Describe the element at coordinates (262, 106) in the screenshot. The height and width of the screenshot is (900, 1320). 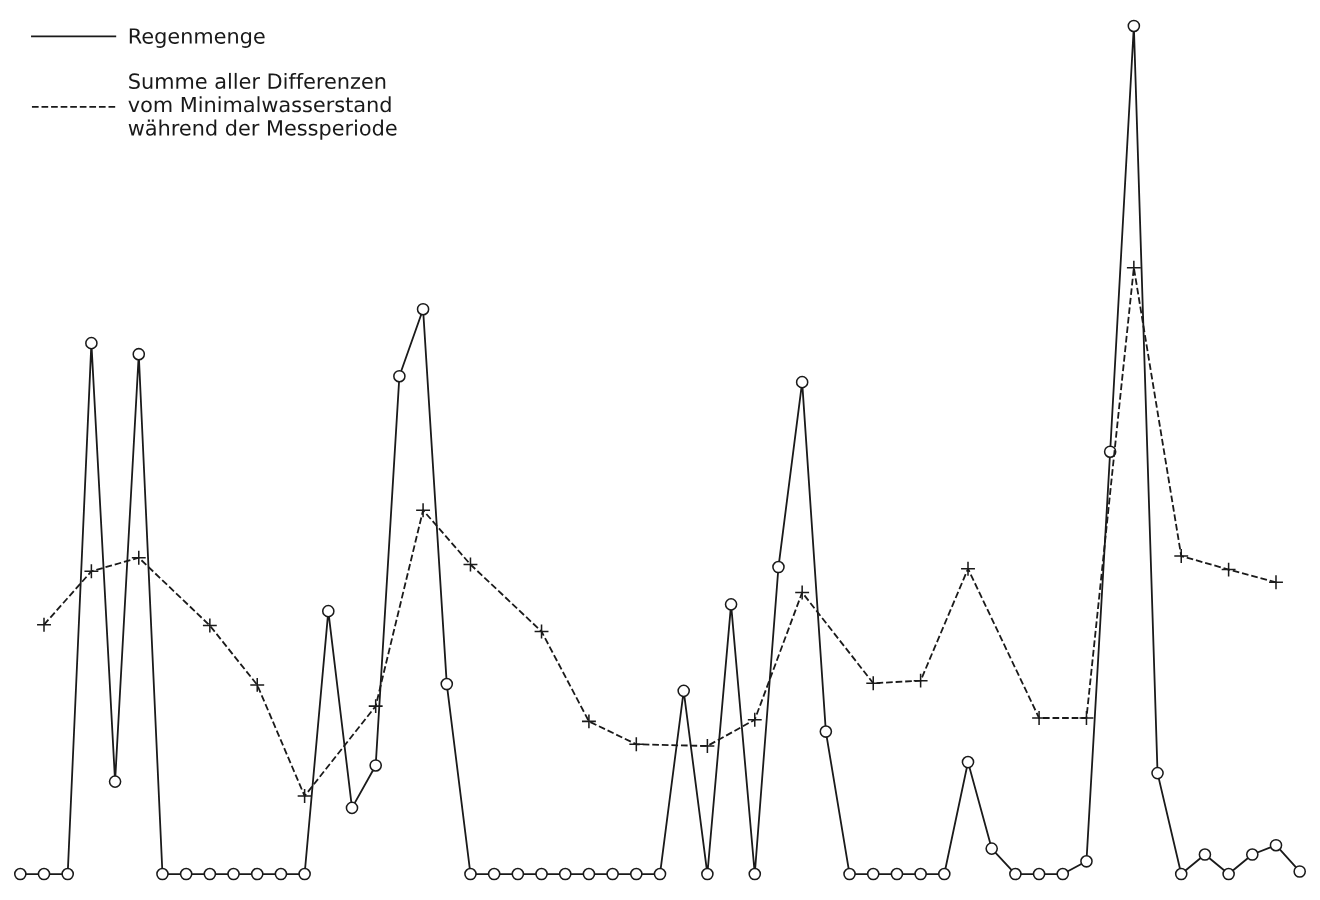
I see `legend-label: Summe aller Differenzen vom Minimalwasserstand während der Messperiode` at that location.